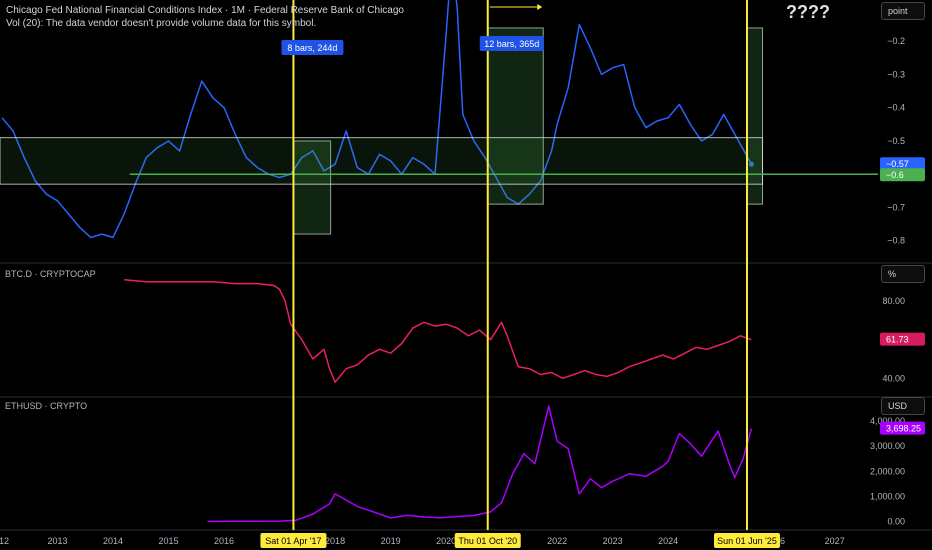 Image resolution: width=932 pixels, height=550 pixels. Describe the element at coordinates (896, 74) in the screenshot. I see `nfci-y-tick: −0.3` at that location.